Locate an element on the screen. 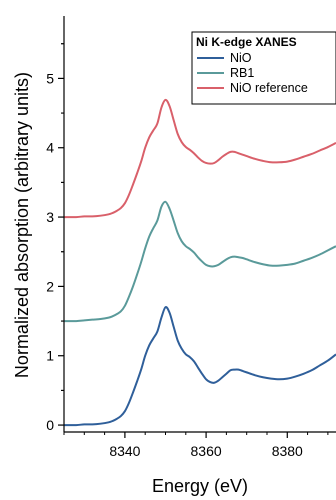 The width and height of the screenshot is (336, 500). x-axis: 8340 8360 8380 is located at coordinates (199, 445).